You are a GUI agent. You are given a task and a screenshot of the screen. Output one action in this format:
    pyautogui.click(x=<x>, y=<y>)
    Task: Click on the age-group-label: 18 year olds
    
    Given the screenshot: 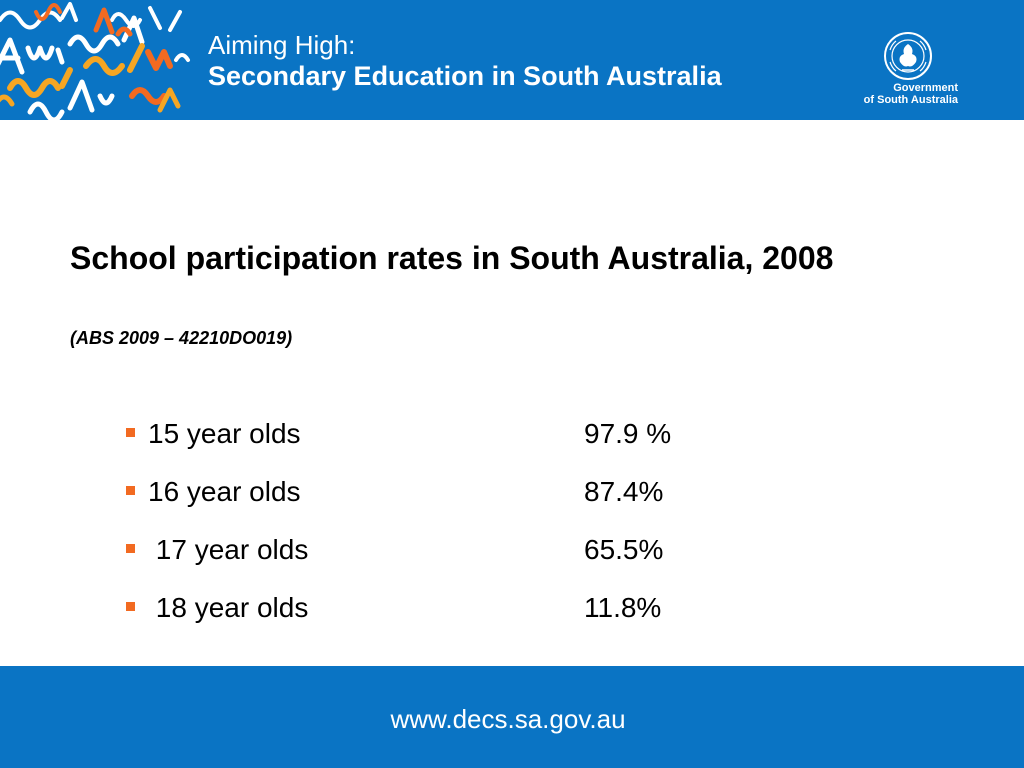 What is the action you would take?
    pyautogui.click(x=228, y=607)
    